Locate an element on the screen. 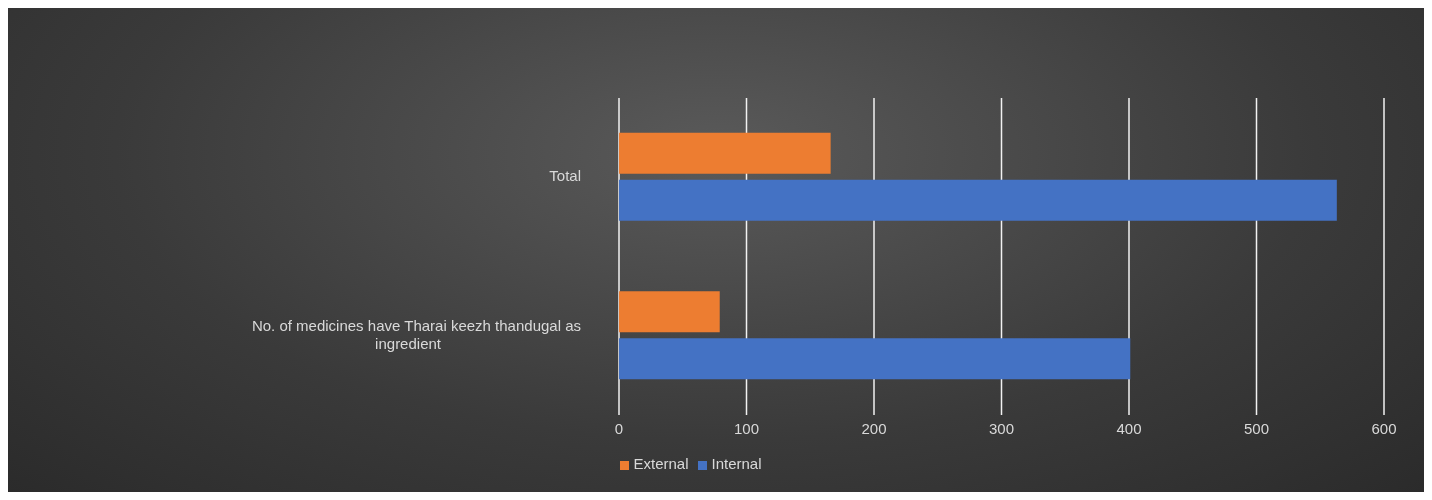 This screenshot has height=500, width=1432. x-tick-label: 300 is located at coordinates (1001, 428).